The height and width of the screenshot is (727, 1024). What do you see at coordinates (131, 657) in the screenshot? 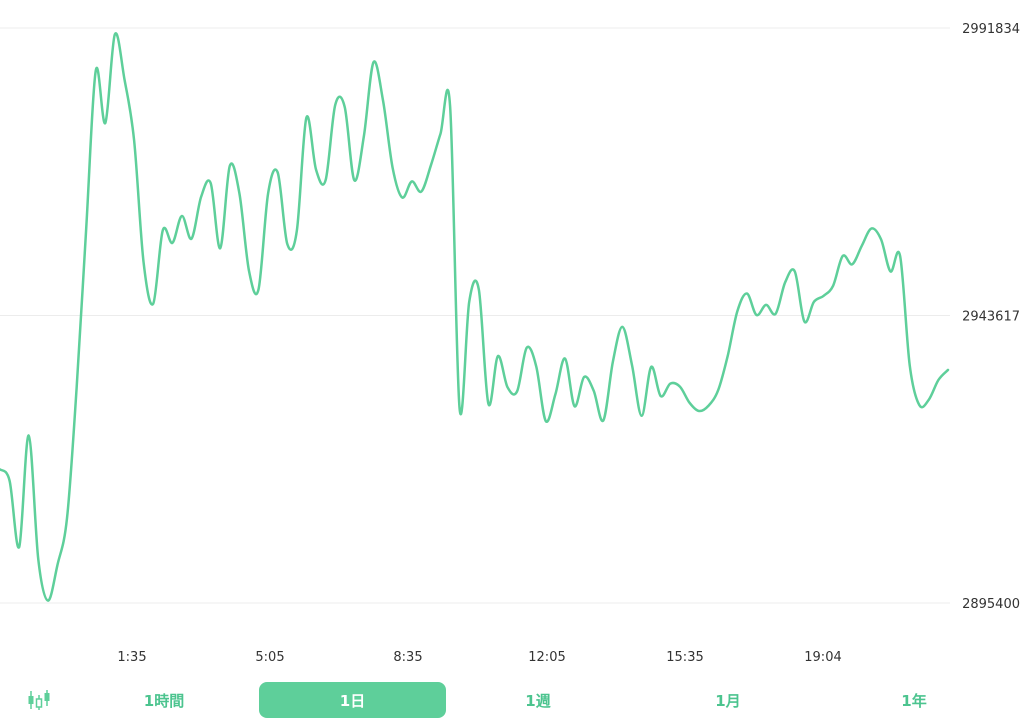
I see `x-tick-label: 1:35` at bounding box center [131, 657].